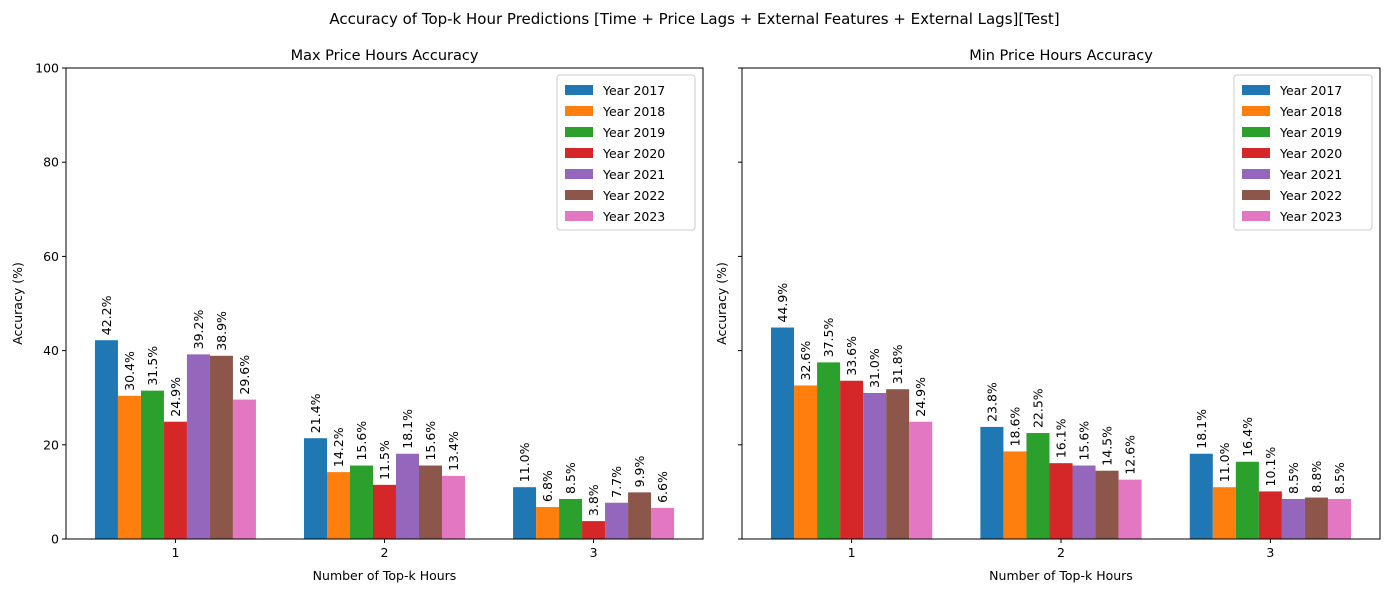  What do you see at coordinates (385, 56) in the screenshot?
I see `subplot-title: Max Price Hours Accuracy` at bounding box center [385, 56].